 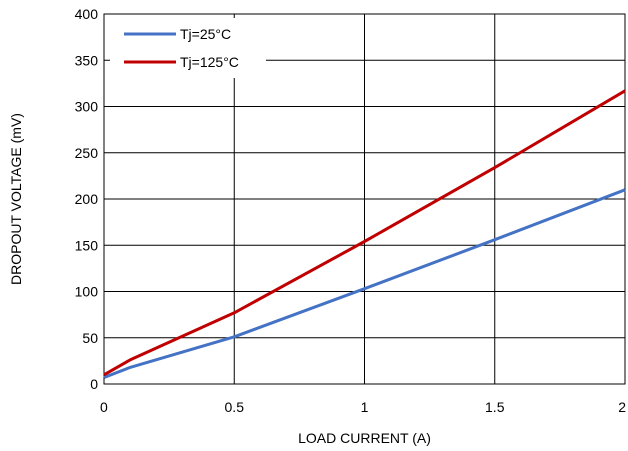 I want to click on y-axis-ticks: 0 50 100 150 200 250 300 350 400, so click(x=87, y=199).